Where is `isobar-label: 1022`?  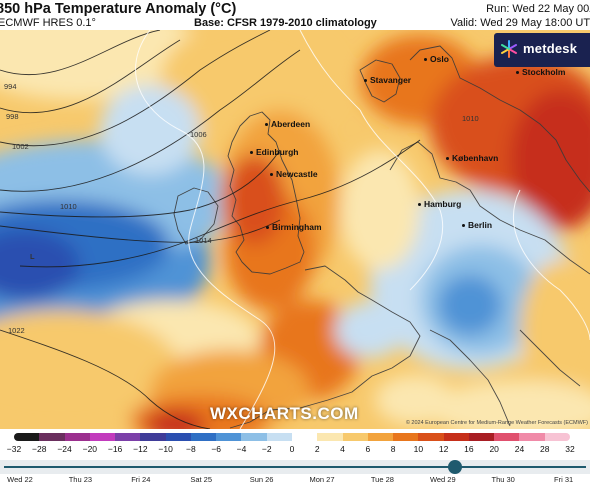
isobar-label: 1022 is located at coordinates (16, 330).